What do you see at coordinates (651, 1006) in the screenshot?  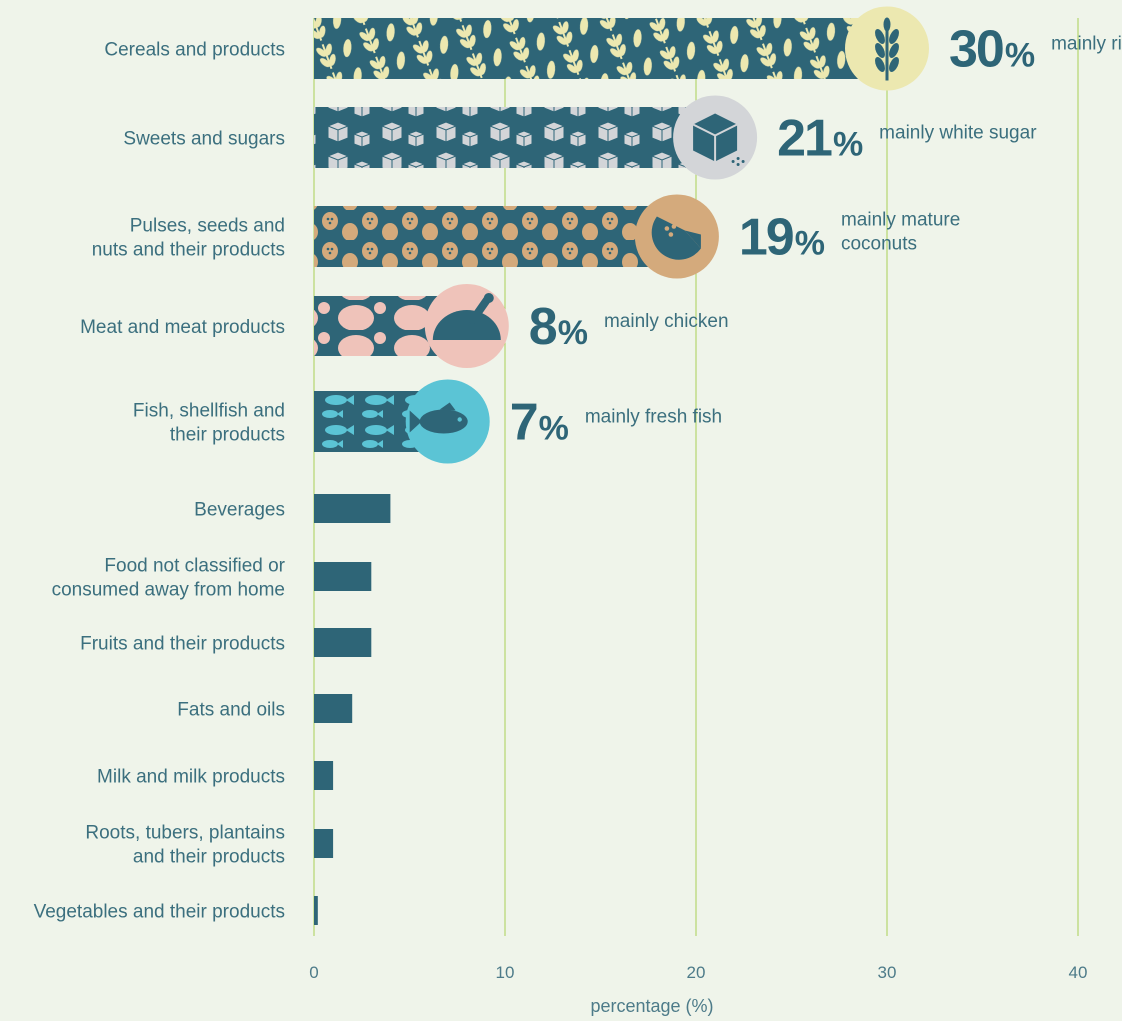 I see `x-axis-title: percentage (%)` at bounding box center [651, 1006].